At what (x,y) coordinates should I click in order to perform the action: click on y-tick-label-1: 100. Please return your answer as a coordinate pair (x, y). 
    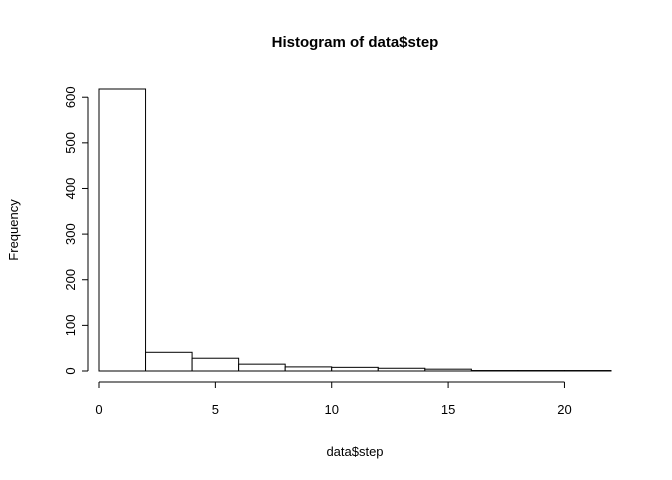
    Looking at the image, I should click on (70, 326).